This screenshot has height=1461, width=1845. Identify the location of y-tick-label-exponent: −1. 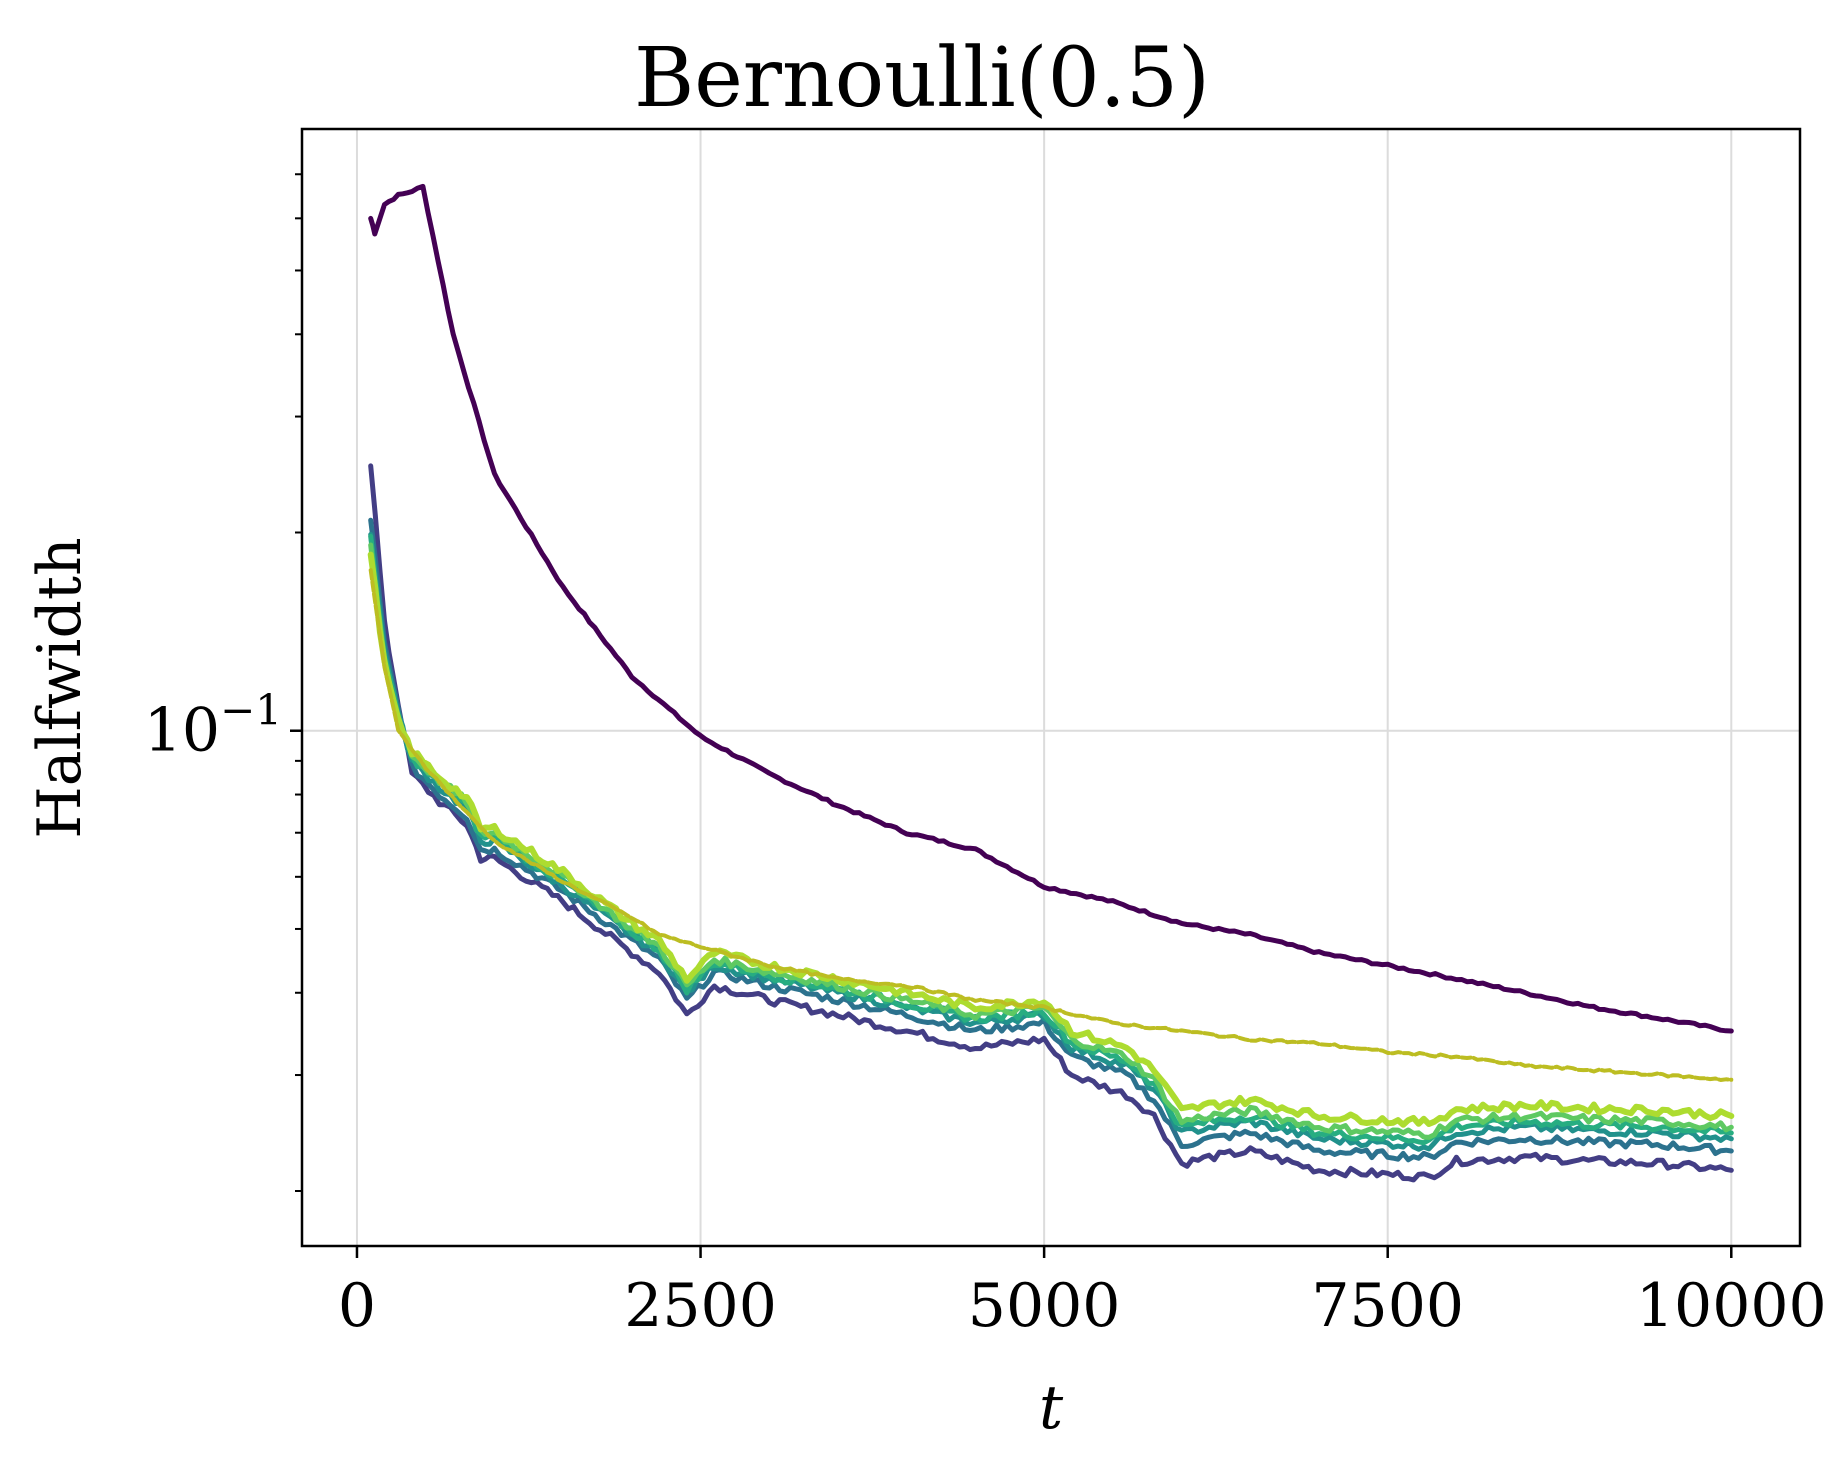
(251, 710).